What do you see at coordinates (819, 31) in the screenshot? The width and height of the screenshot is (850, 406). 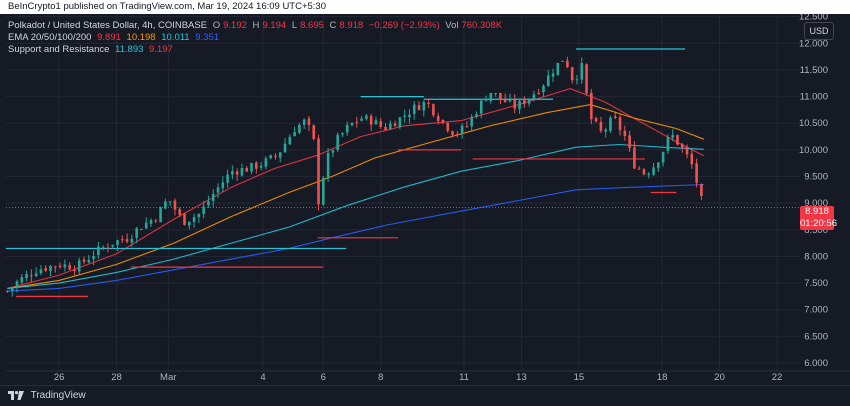 I see `currency-button: USD` at bounding box center [819, 31].